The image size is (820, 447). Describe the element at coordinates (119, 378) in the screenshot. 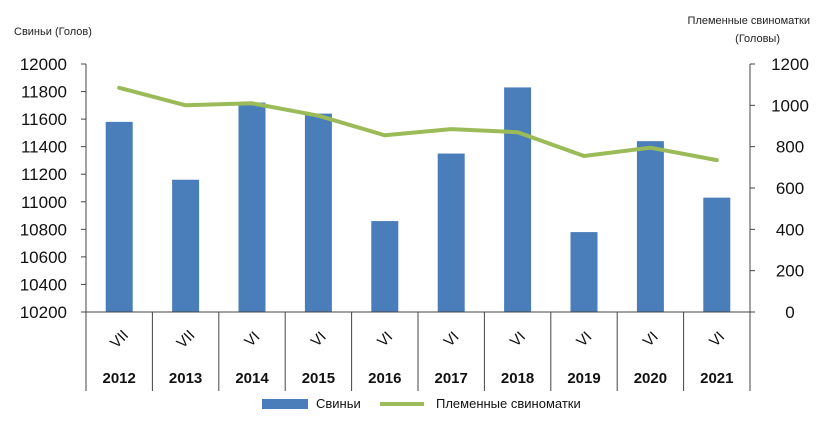

I see `year-label: 2012` at that location.